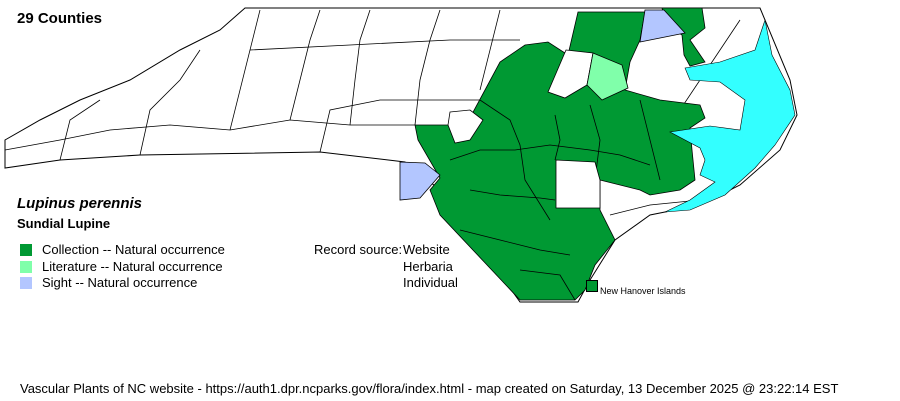 This screenshot has height=401, width=900. I want to click on record-source-individual: Individual, so click(430, 282).